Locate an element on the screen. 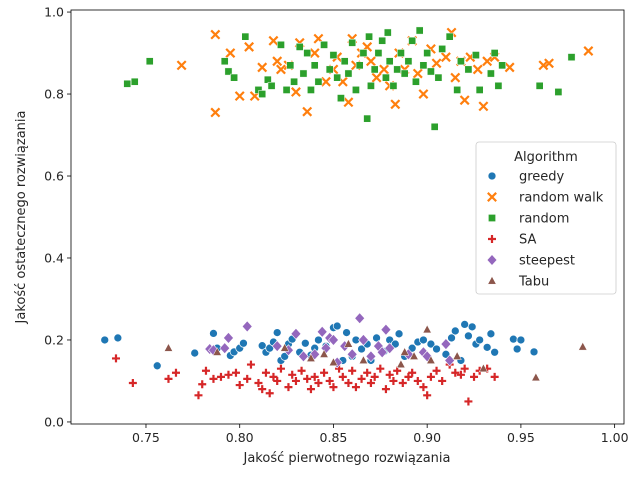  x-tick-label: 0.95 is located at coordinates (521, 437).